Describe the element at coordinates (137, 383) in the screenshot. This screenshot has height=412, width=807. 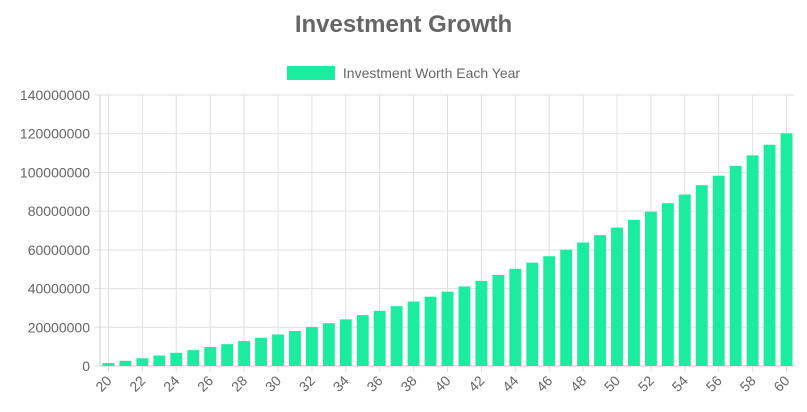
I see `x-tick-label: 22` at that location.